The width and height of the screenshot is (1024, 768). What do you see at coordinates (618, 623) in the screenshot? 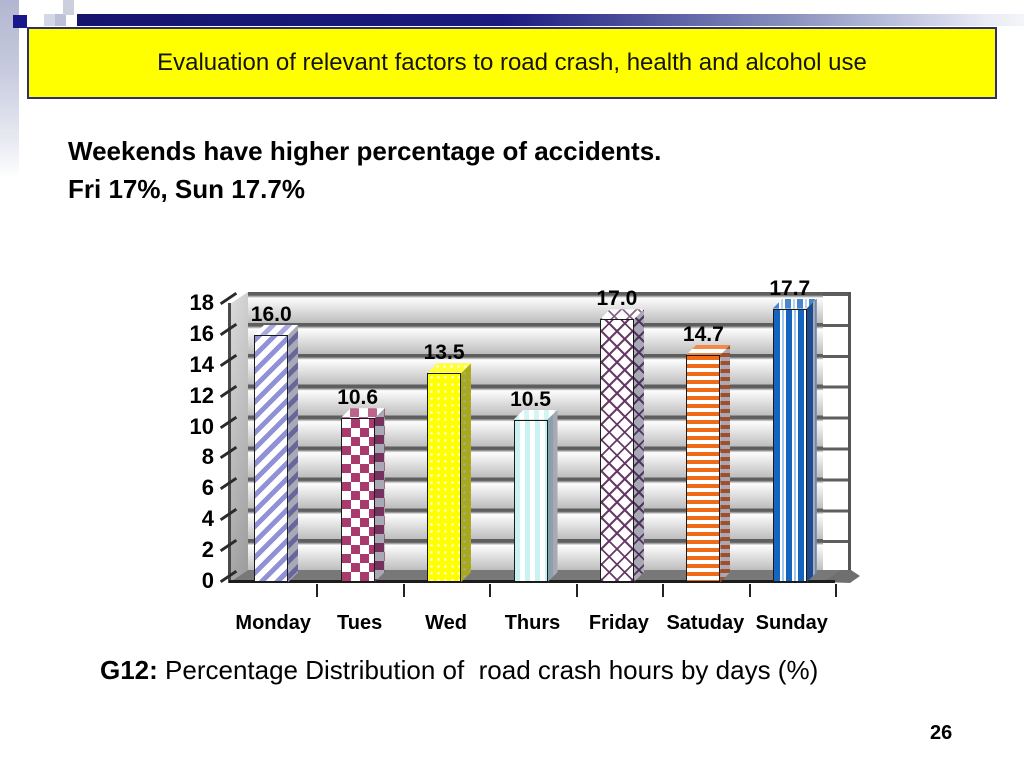
I see `x-axis-label-friday: Friday` at bounding box center [618, 623].